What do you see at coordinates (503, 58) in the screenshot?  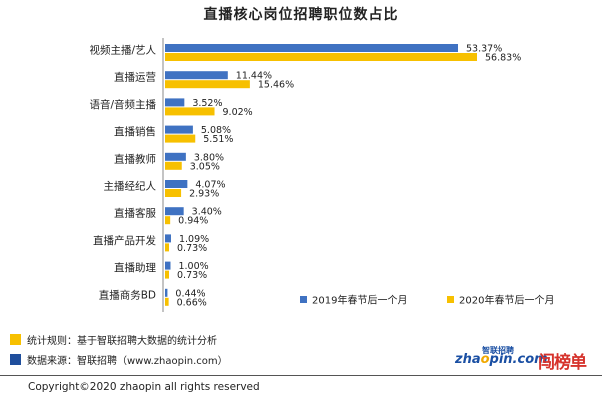 I see `data-label: 56.83%` at bounding box center [503, 58].